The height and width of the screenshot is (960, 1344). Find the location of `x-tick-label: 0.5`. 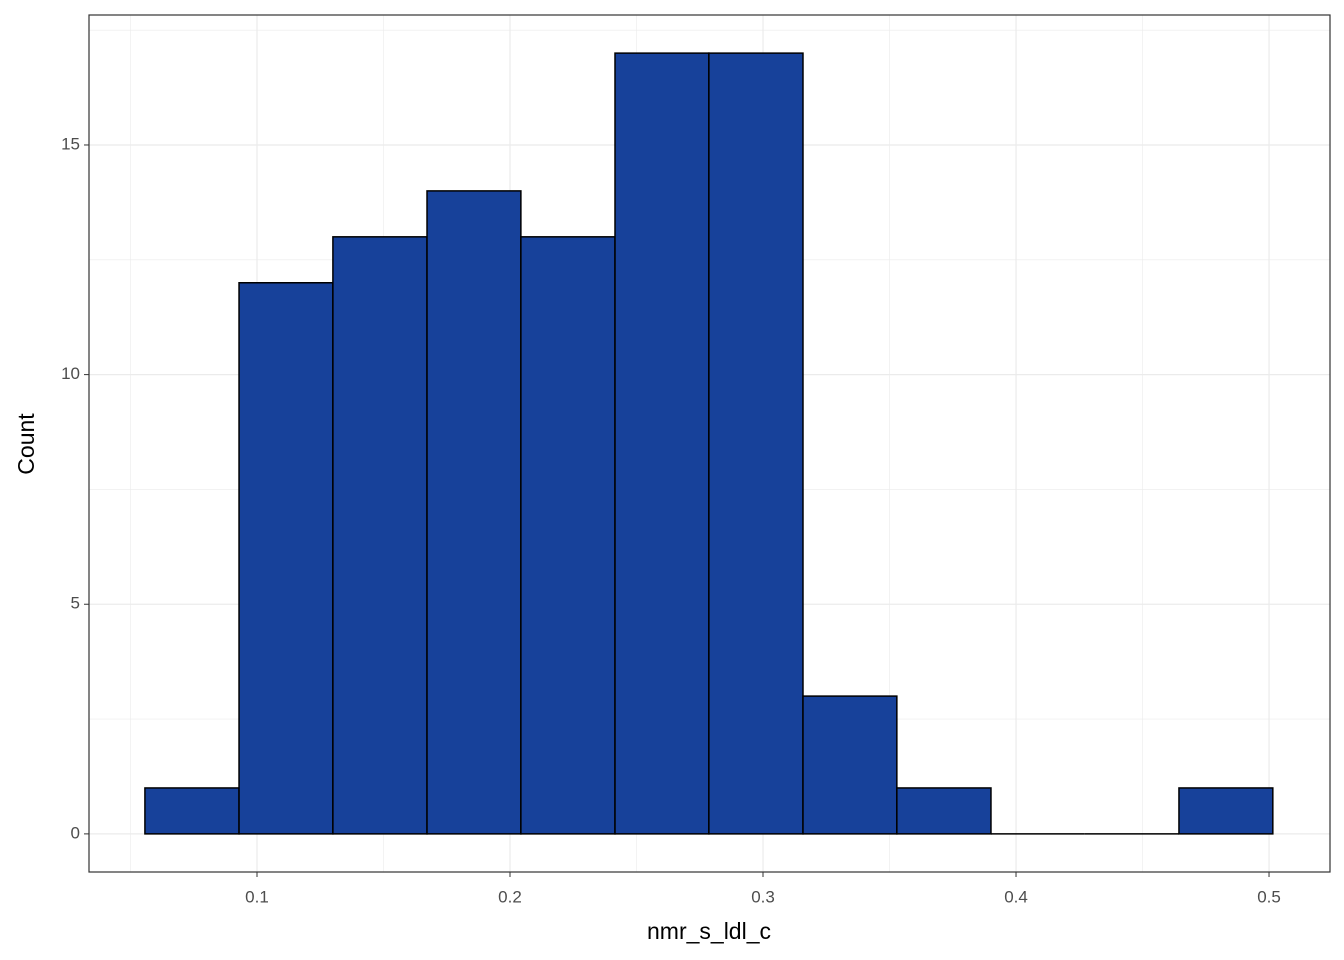

x-tick-label: 0.5 is located at coordinates (1269, 896).